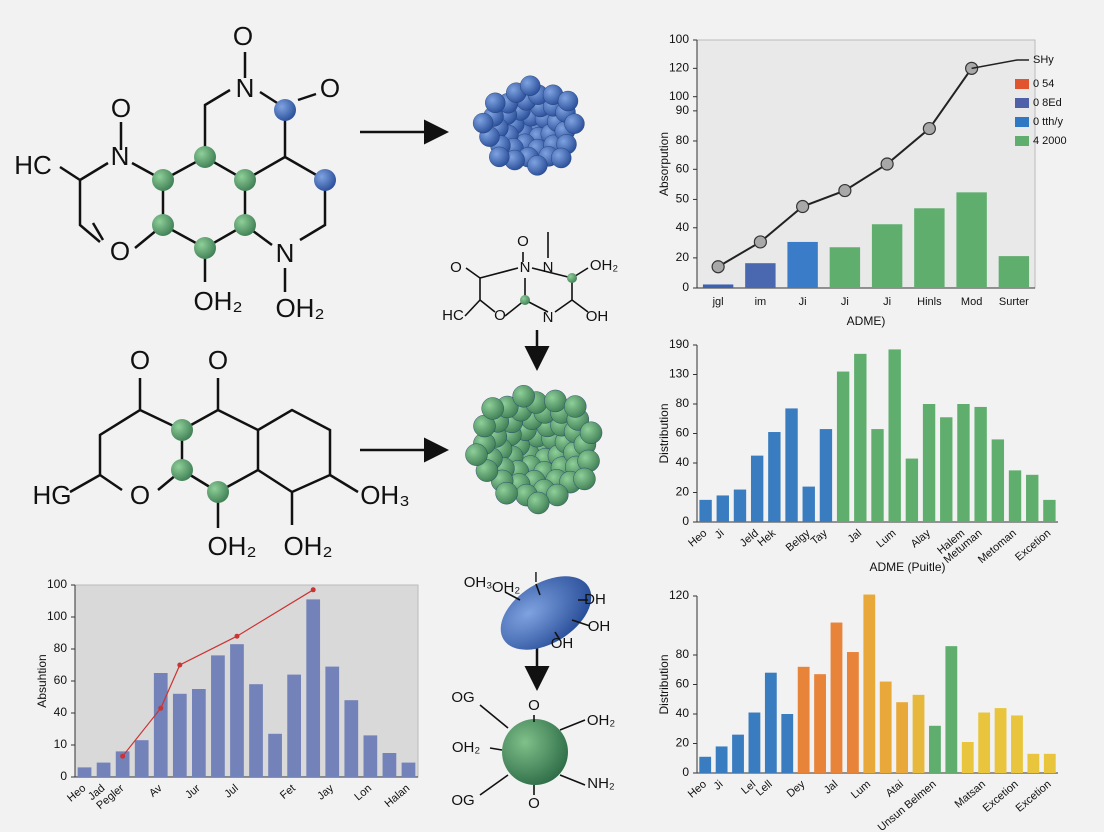  I want to click on x-tick-label: Hek, so click(766, 538).